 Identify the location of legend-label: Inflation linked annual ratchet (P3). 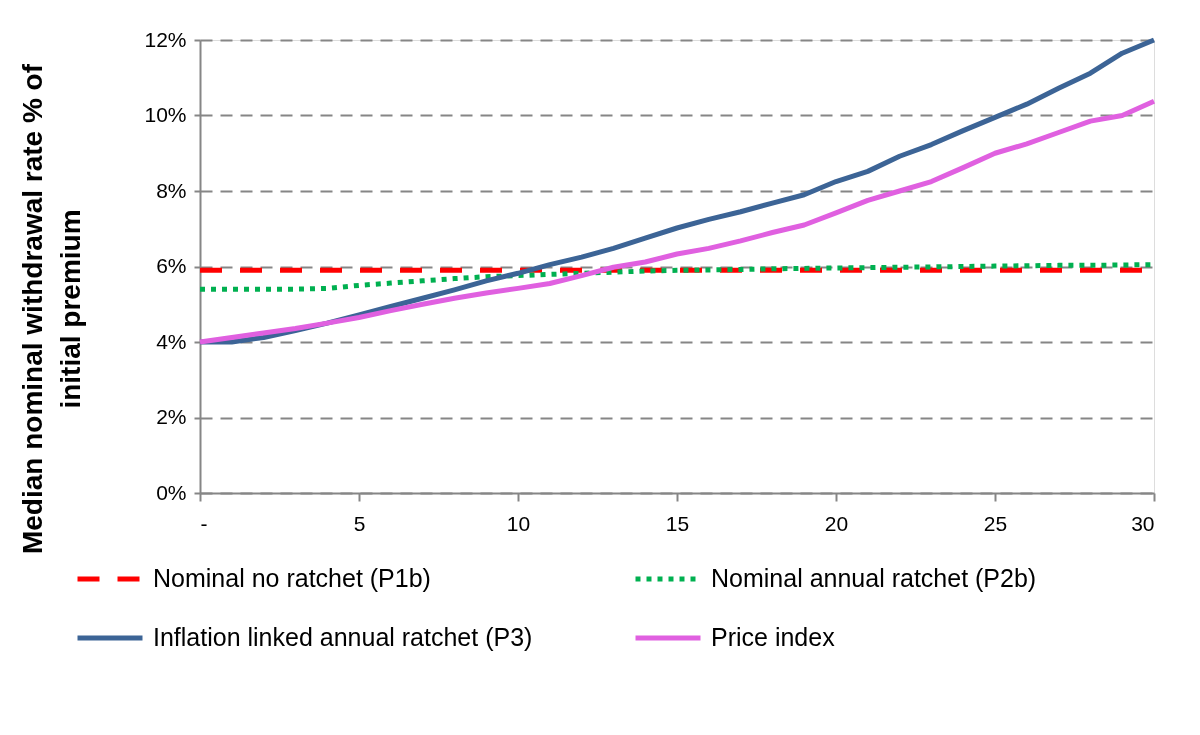
(343, 637).